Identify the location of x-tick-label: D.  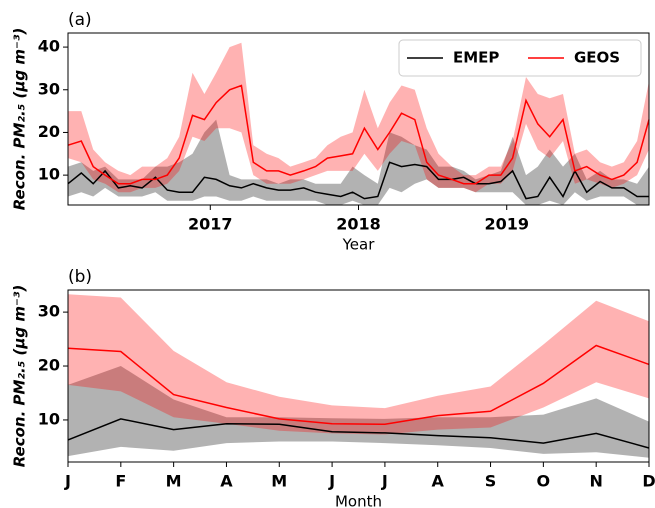
(648, 481).